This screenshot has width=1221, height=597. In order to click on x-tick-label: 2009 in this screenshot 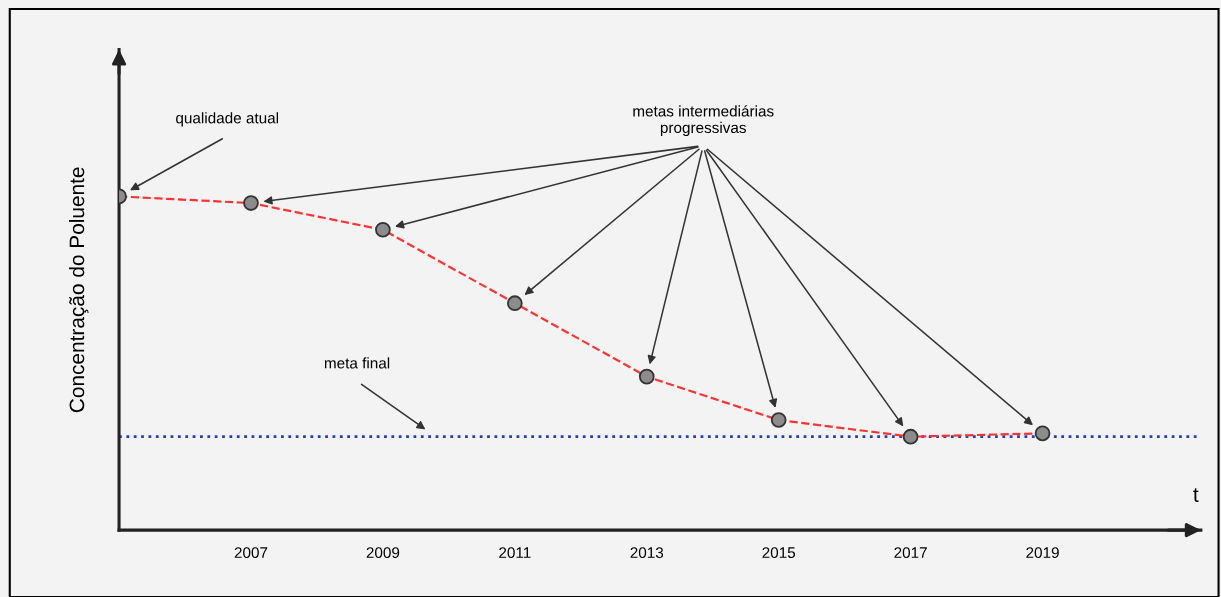, I will do `click(383, 553)`.